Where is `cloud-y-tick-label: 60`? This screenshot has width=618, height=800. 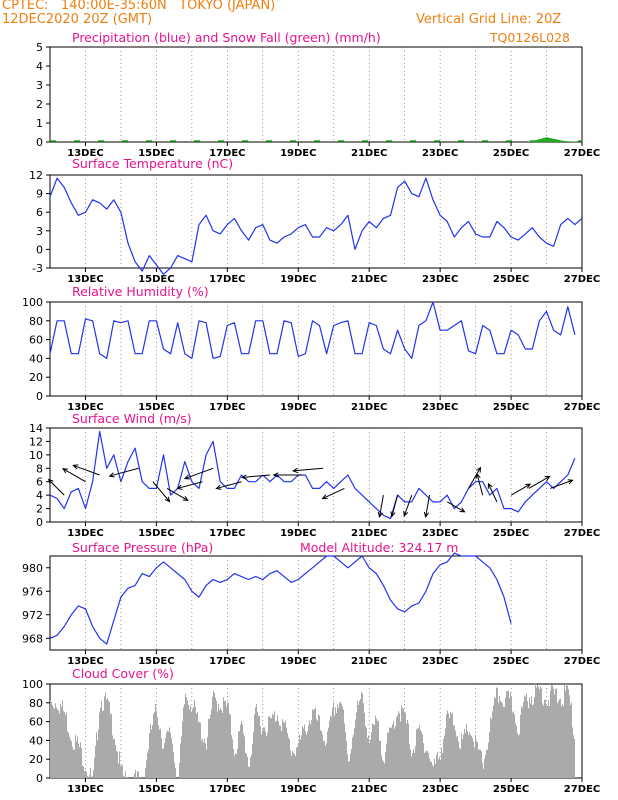
cloud-y-tick-label: 60 is located at coordinates (36, 722).